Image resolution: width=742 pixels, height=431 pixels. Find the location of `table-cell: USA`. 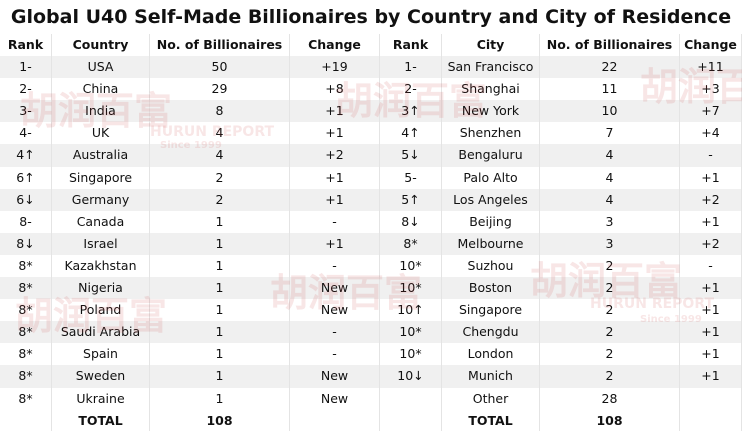

table-cell: USA is located at coordinates (101, 67).